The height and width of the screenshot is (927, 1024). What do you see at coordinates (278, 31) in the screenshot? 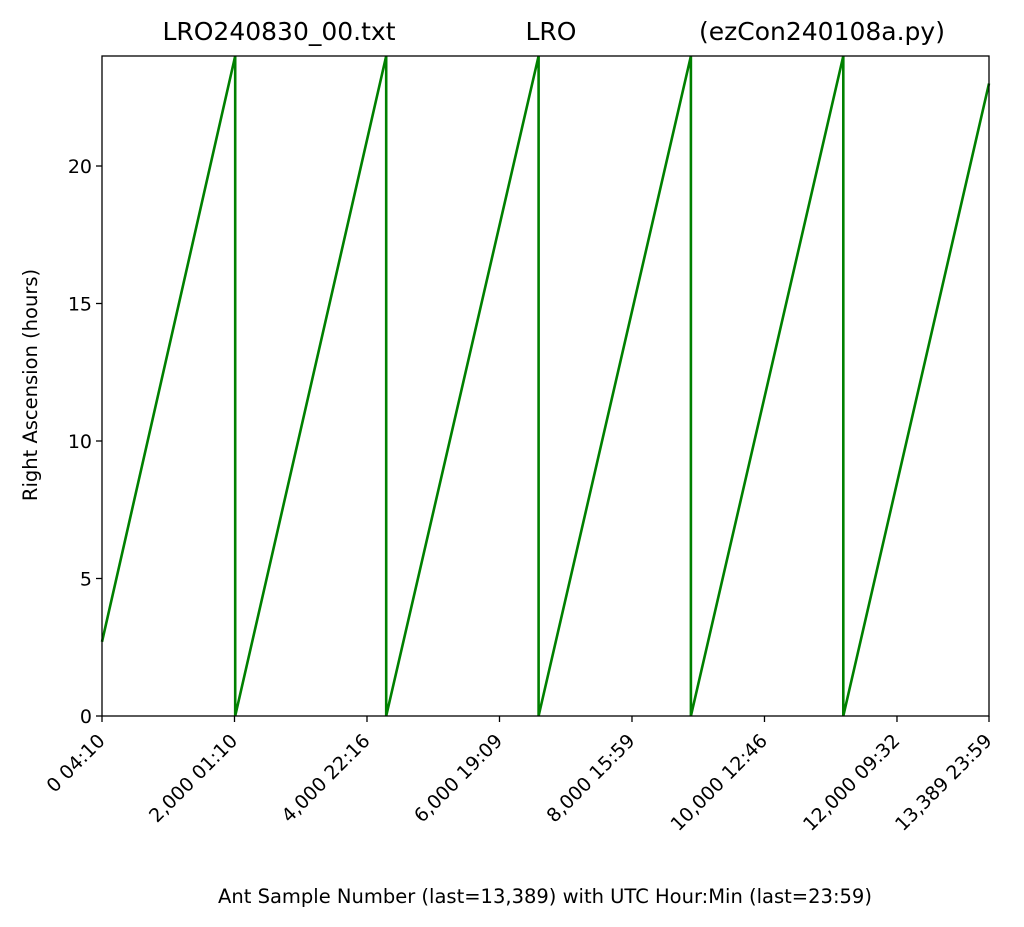
I see `title-filename: LRO240830_00.txt` at bounding box center [278, 31].